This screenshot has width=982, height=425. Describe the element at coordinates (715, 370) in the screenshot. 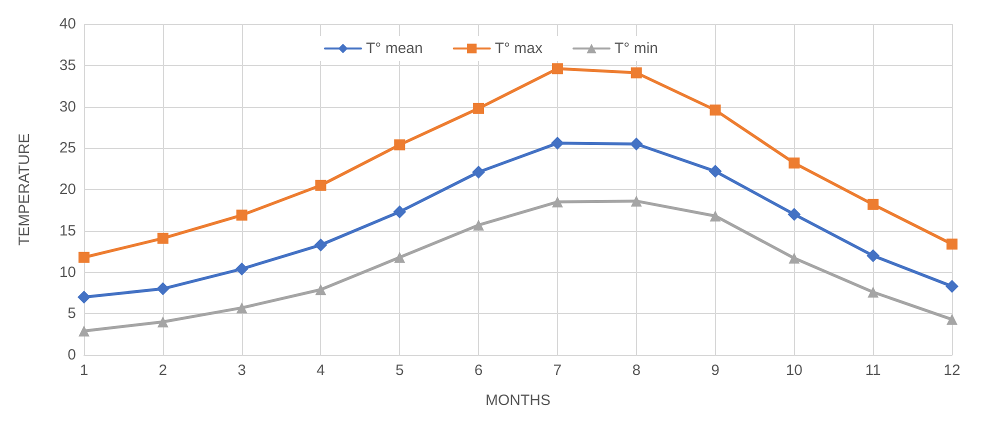

I see `x-tick-label: 9` at that location.